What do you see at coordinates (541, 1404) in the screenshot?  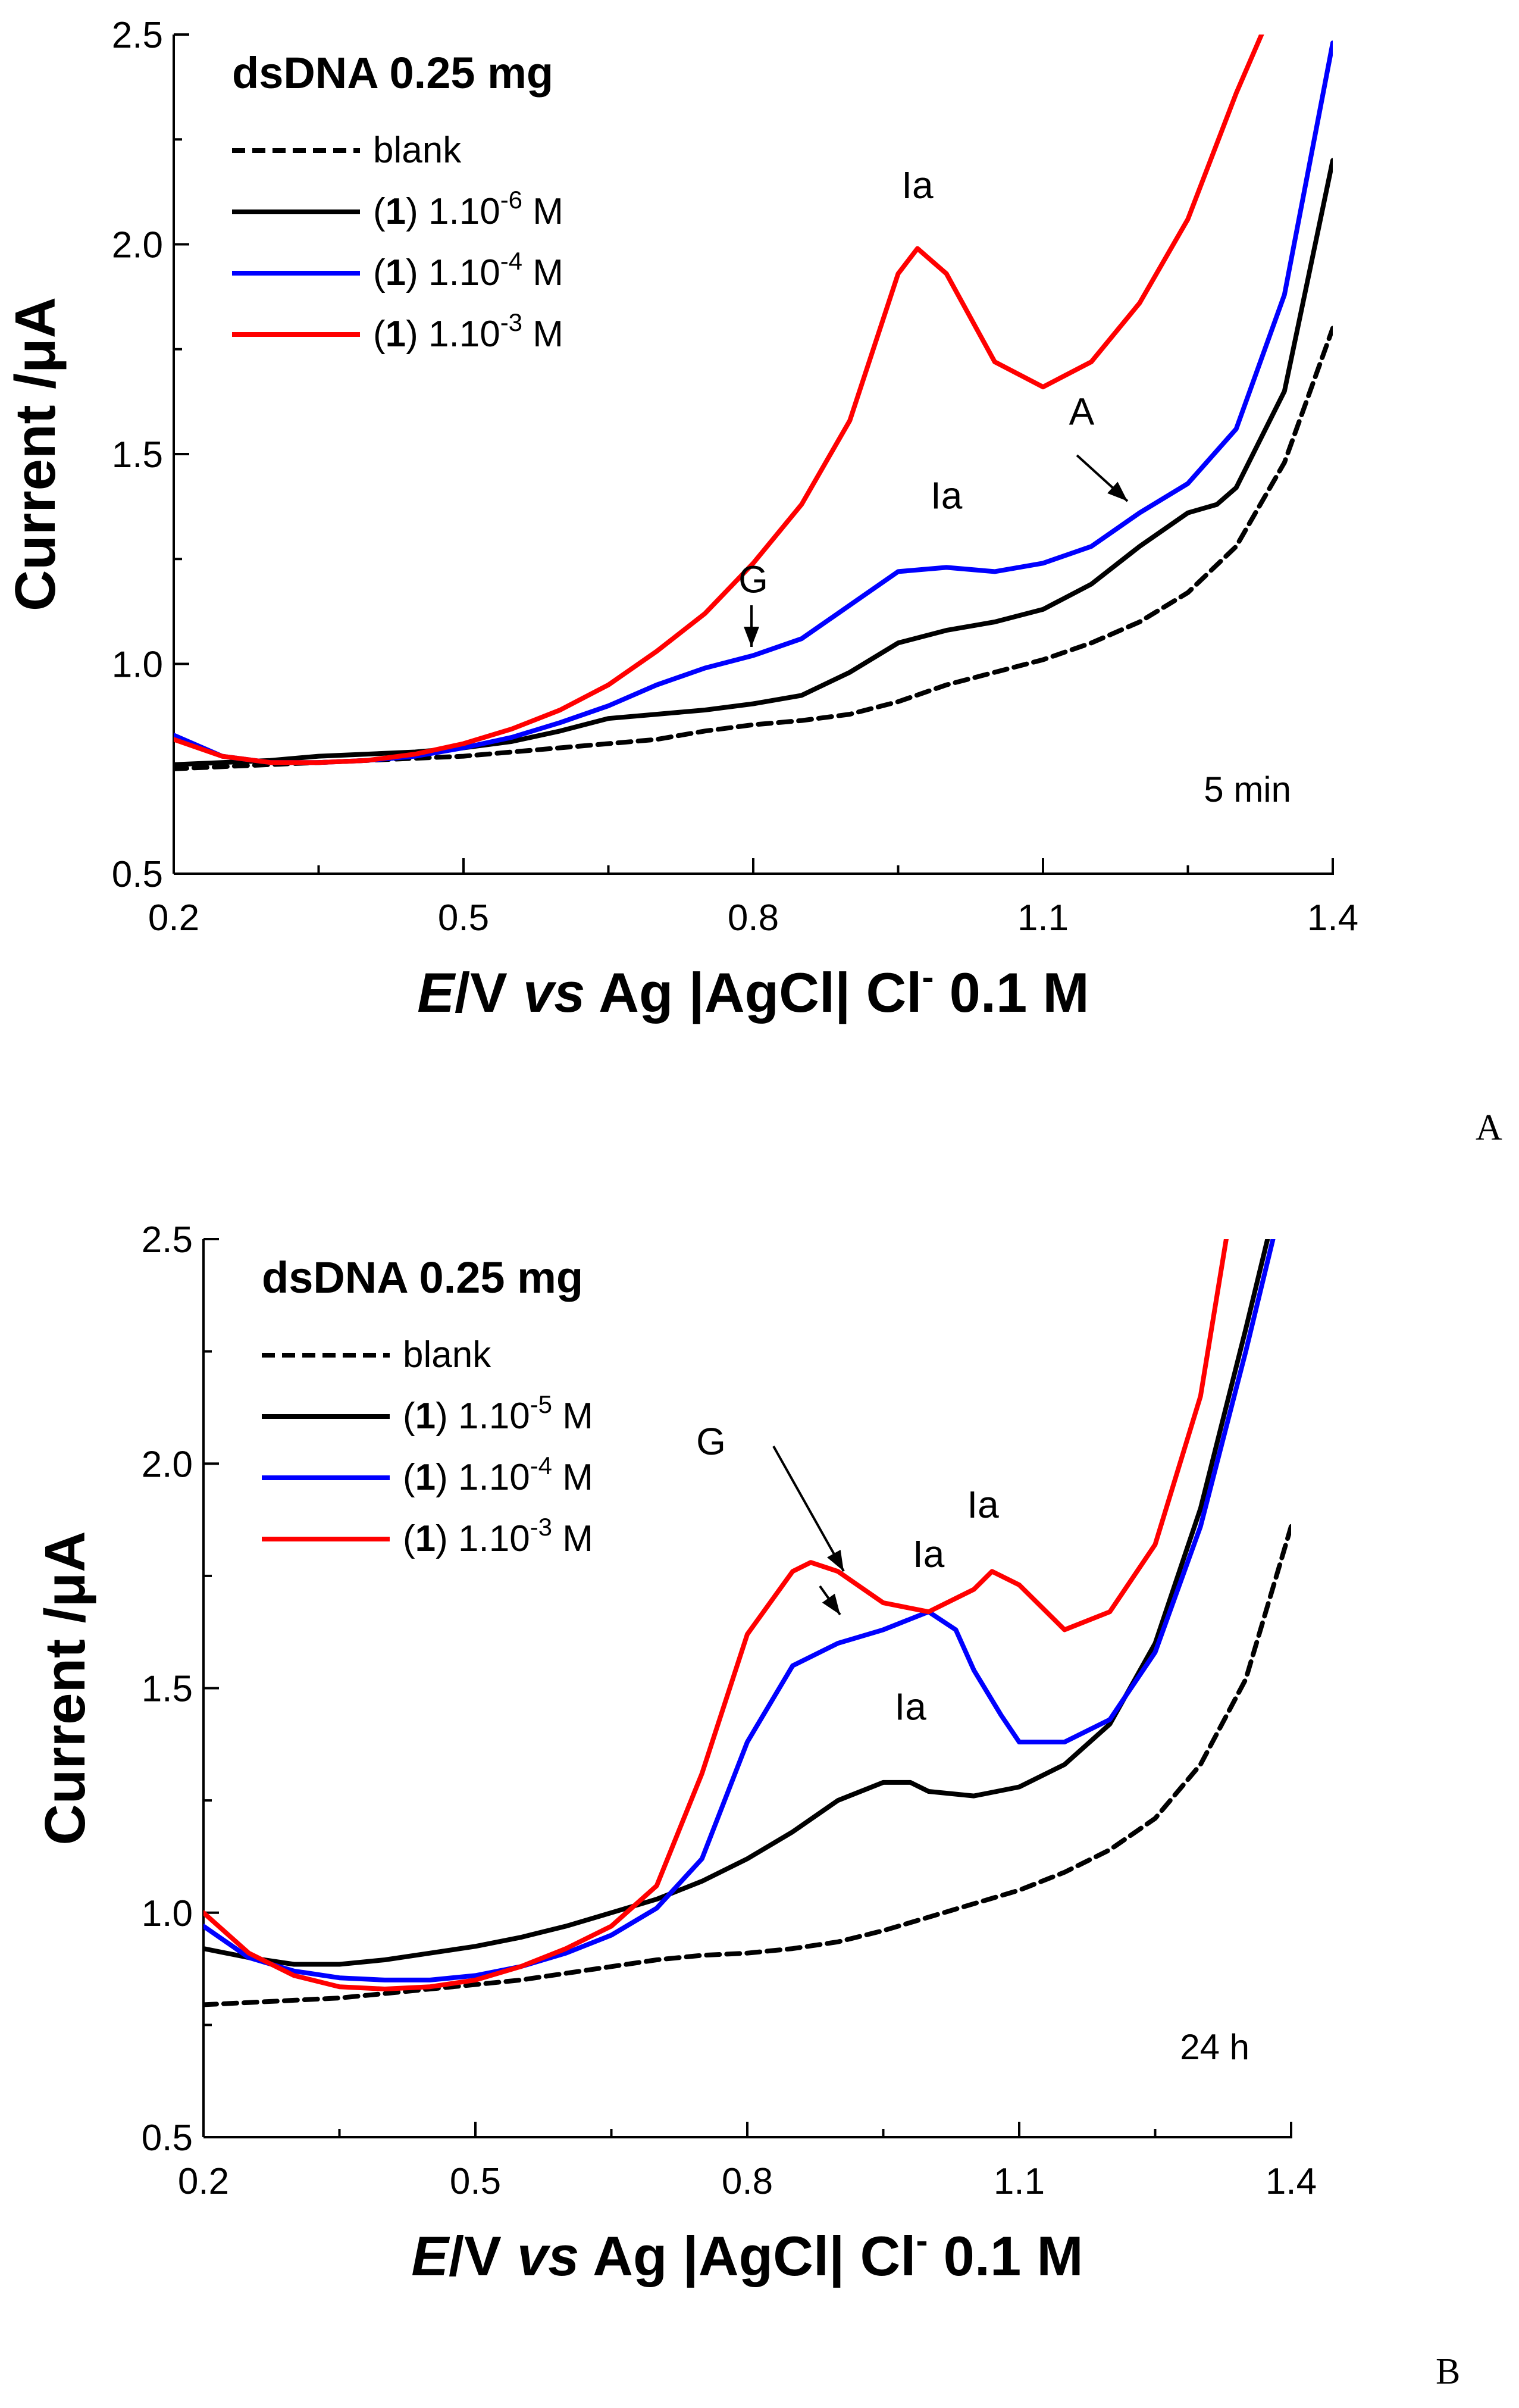 I see `legend-exponent: -5` at bounding box center [541, 1404].